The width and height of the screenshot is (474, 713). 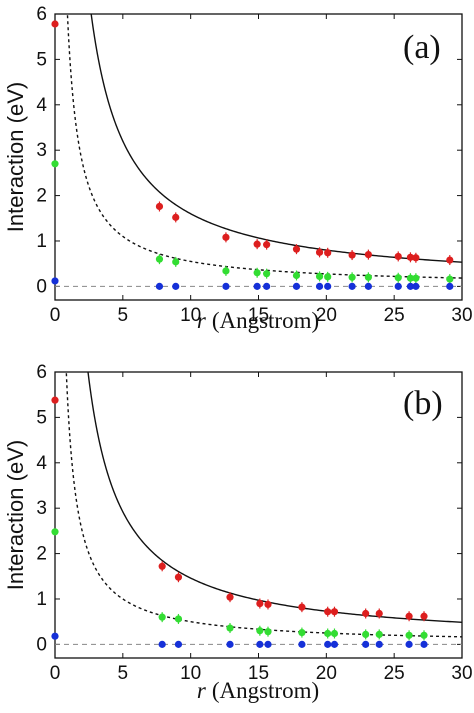 I want to click on panel-label-b: (b), so click(x=423, y=403).